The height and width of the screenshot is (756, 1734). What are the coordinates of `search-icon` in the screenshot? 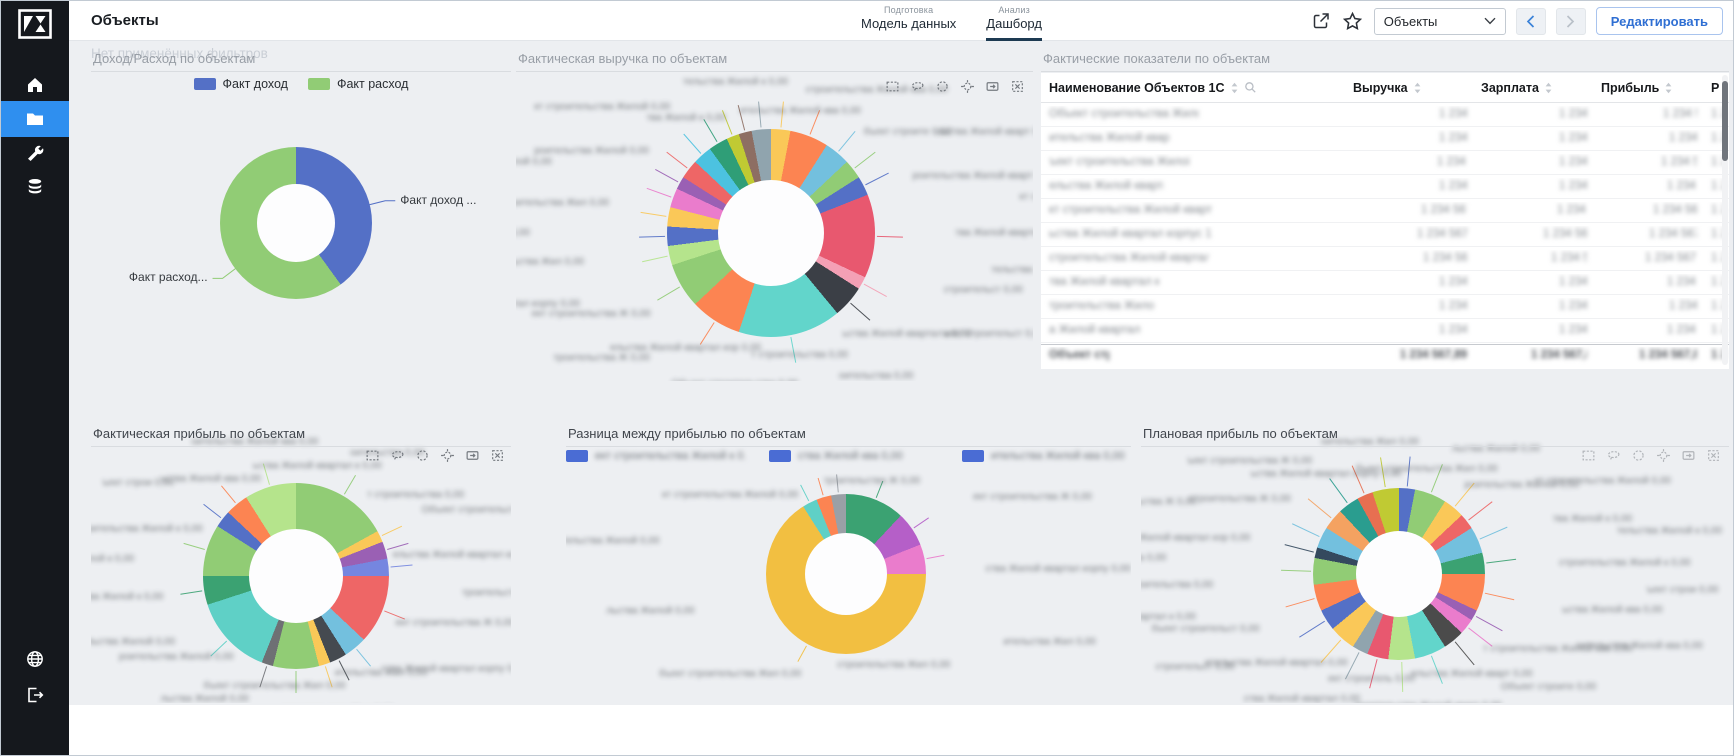 It's located at (1250, 87).